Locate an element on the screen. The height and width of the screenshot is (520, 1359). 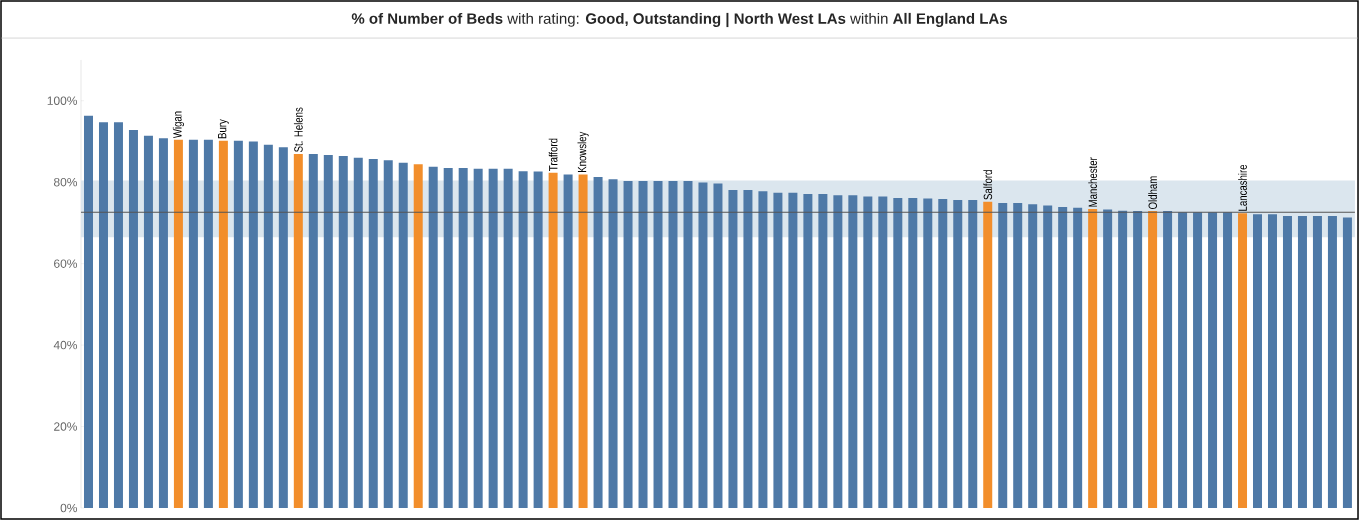
x-tick-label: Manchester is located at coordinates (1093, 182).